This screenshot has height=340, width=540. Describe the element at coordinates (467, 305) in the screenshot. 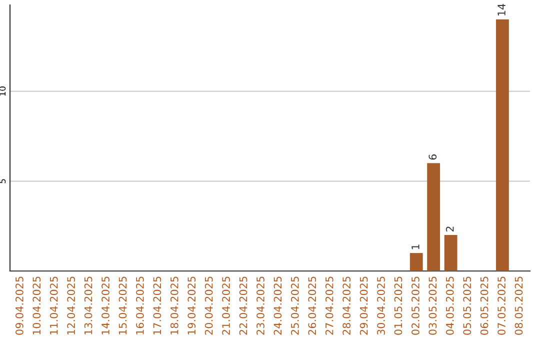

I see `x-tick-label: 05.05.2025` at that location.